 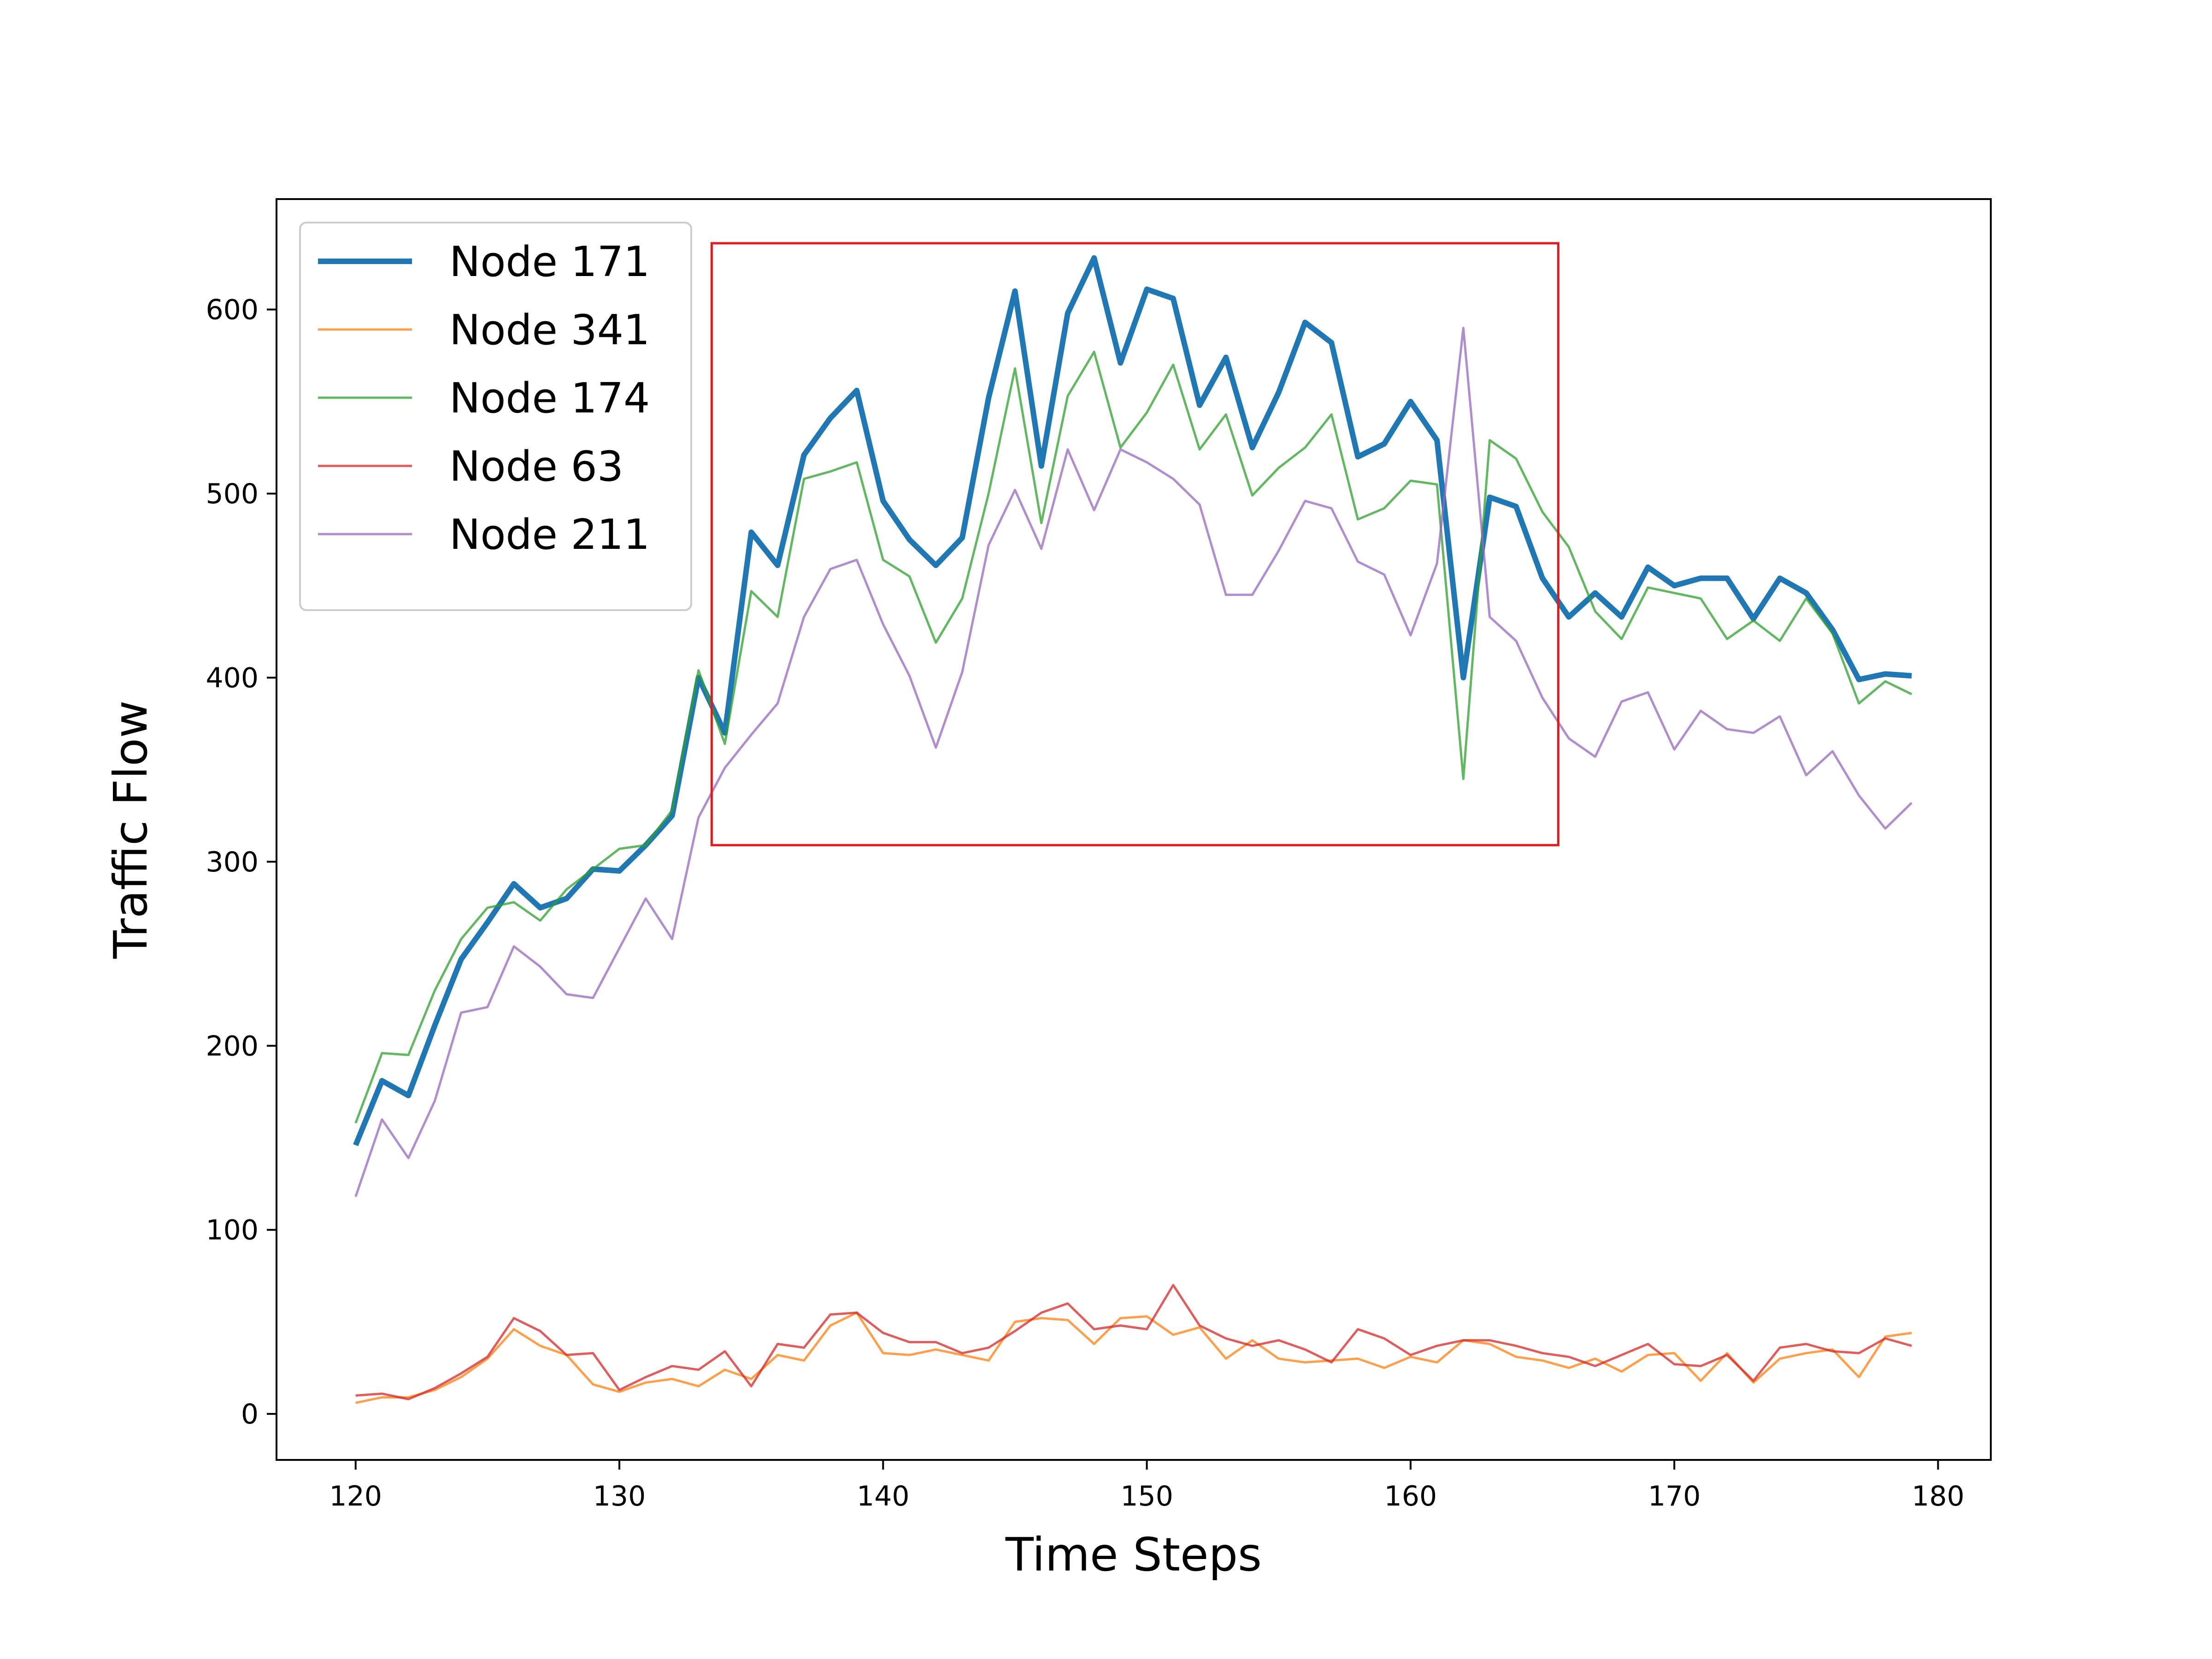 What do you see at coordinates (250, 1414) in the screenshot?
I see `y-tick-label: 0` at bounding box center [250, 1414].